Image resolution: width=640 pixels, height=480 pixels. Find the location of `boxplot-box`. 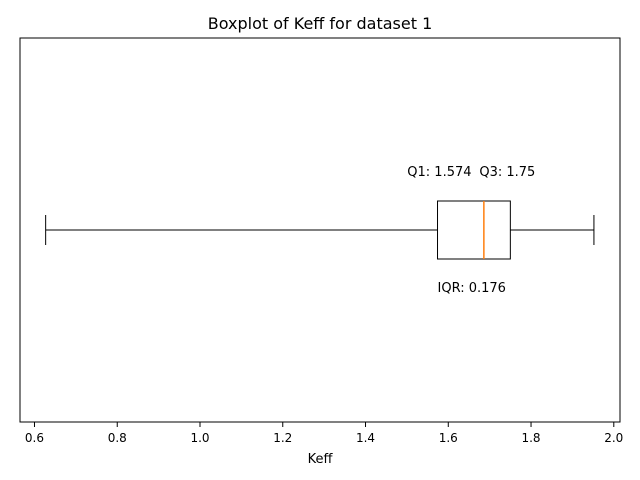

boxplot-box is located at coordinates (320, 230).